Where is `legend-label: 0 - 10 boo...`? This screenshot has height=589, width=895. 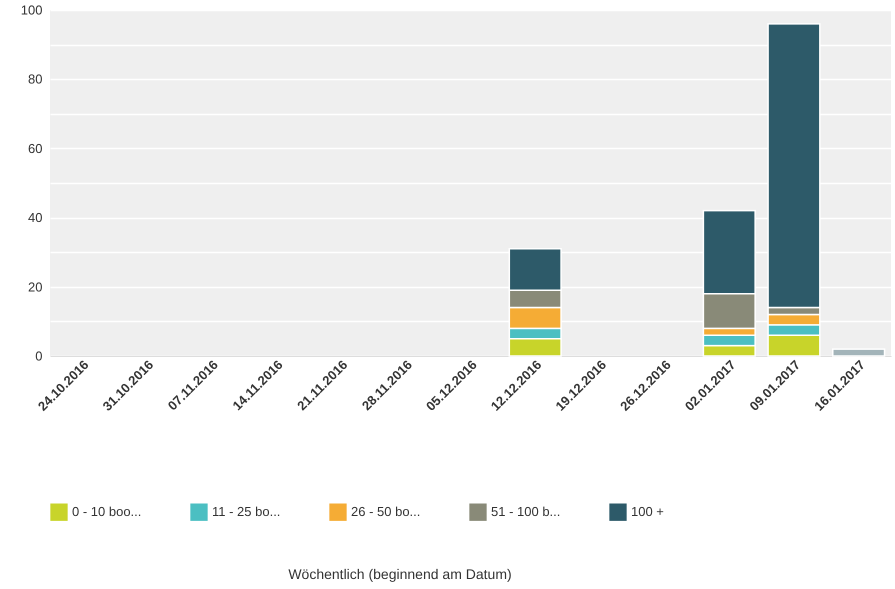
legend-label: 0 - 10 boo... is located at coordinates (107, 512).